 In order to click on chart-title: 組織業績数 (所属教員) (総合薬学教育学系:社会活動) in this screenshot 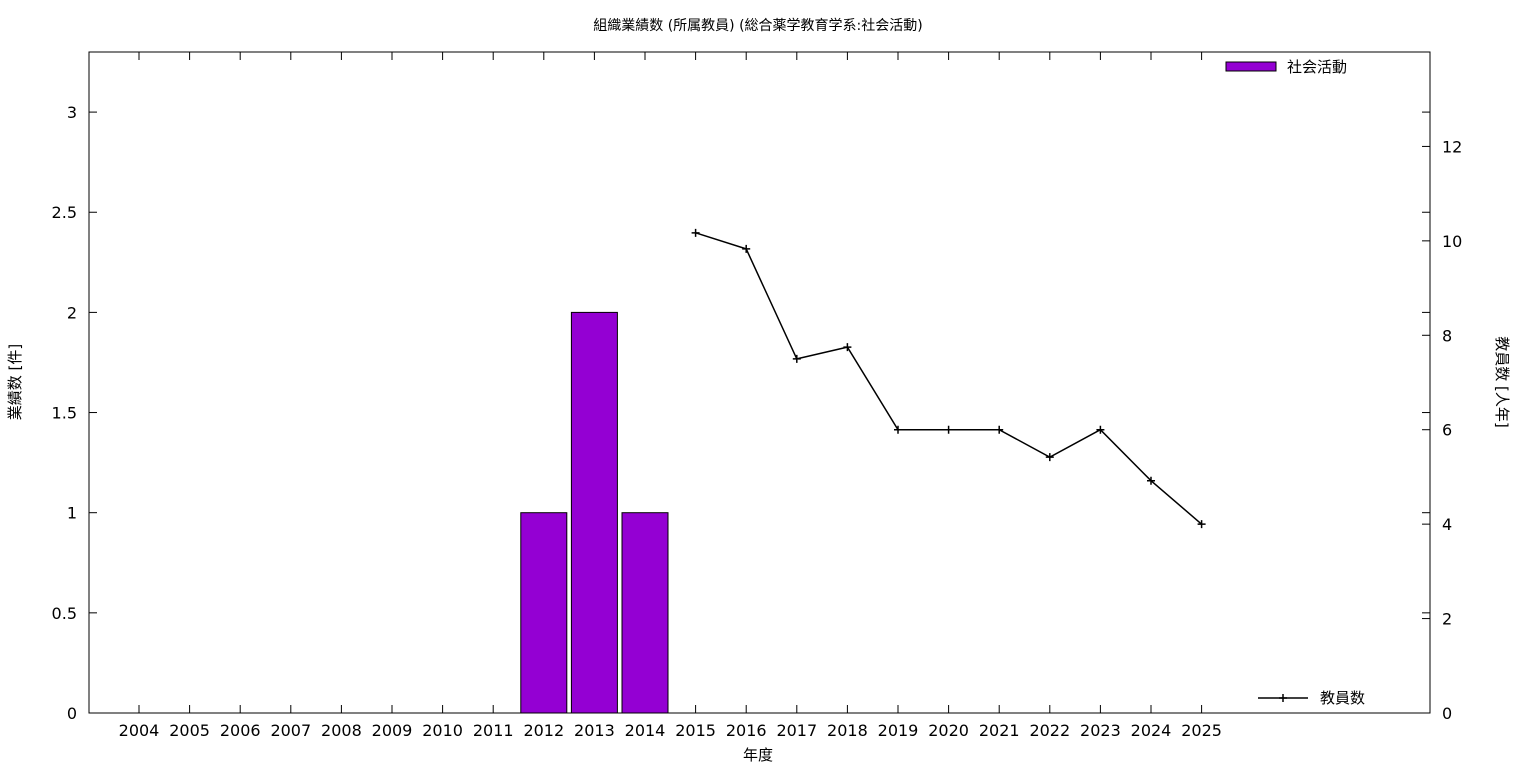, I will do `click(757, 26)`.